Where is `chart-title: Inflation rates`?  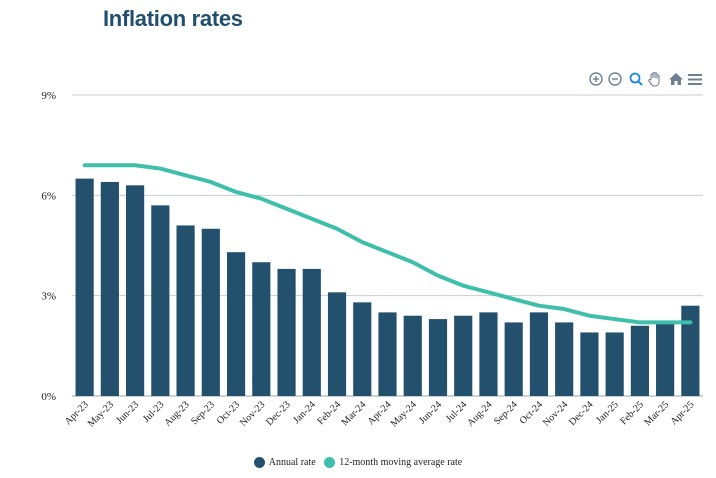
chart-title: Inflation rates is located at coordinates (173, 18).